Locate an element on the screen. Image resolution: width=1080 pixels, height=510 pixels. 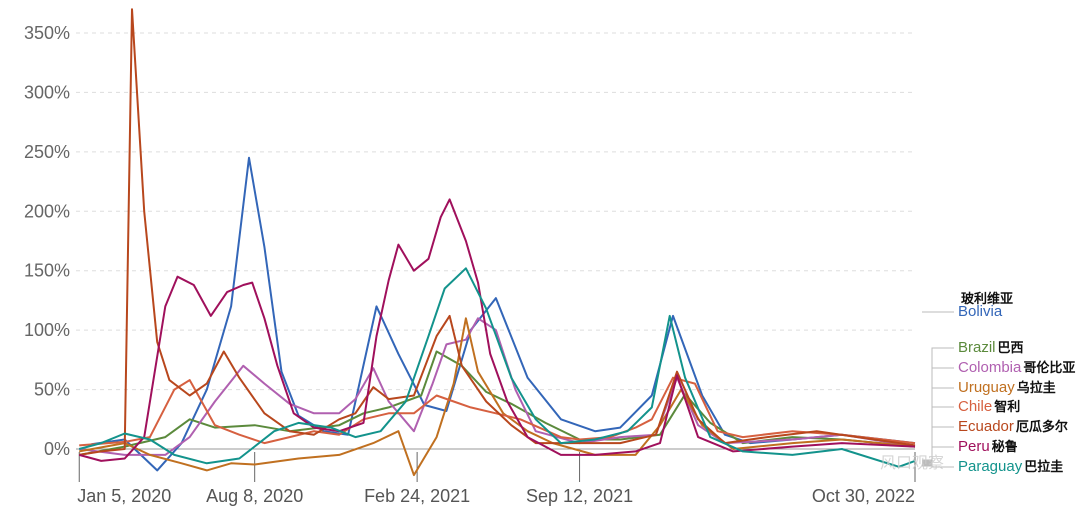
series-label-paraguay: Paraguay is located at coordinates (990, 466).